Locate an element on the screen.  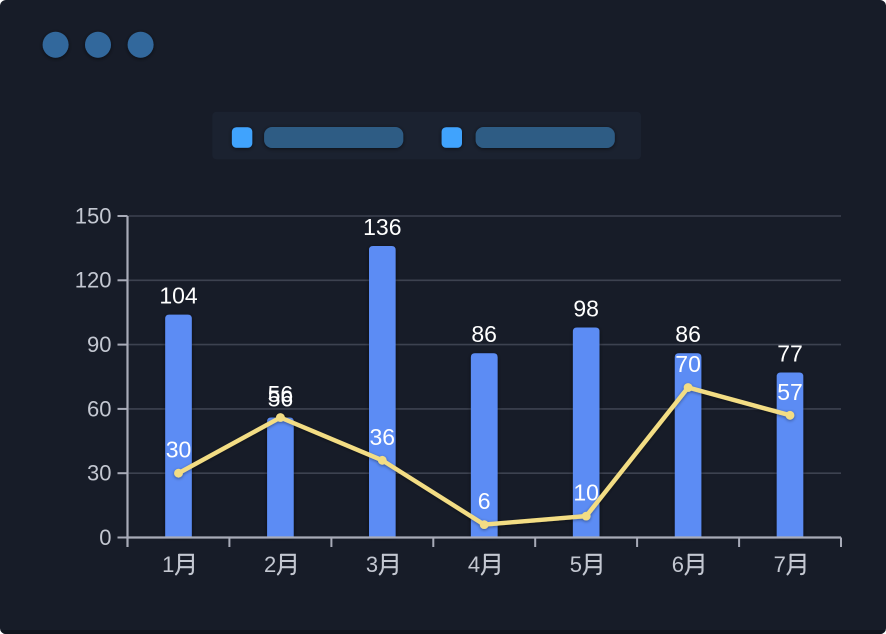
svg-text: 77 is located at coordinates (790, 353).